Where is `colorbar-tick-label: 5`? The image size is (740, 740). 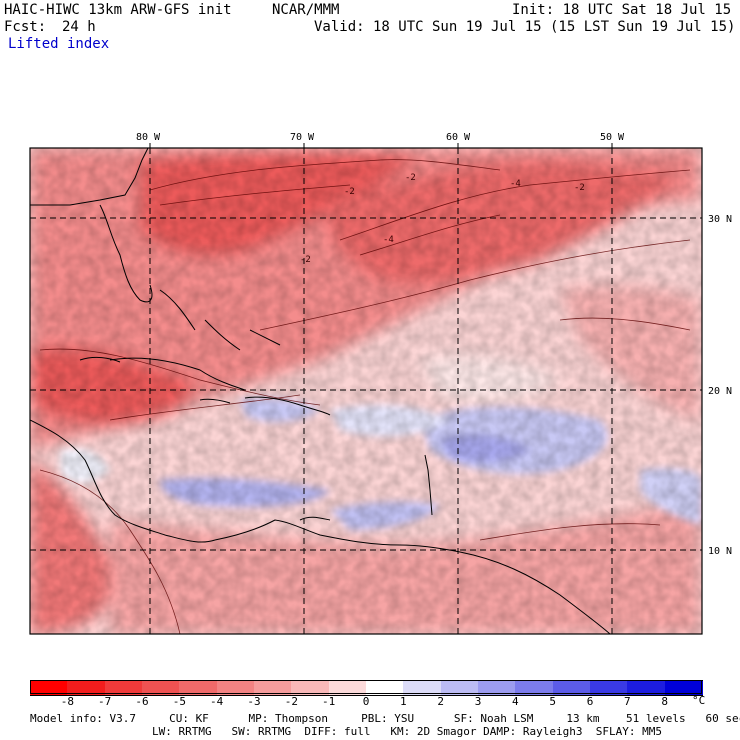 colorbar-tick-label: 5 is located at coordinates (552, 701).